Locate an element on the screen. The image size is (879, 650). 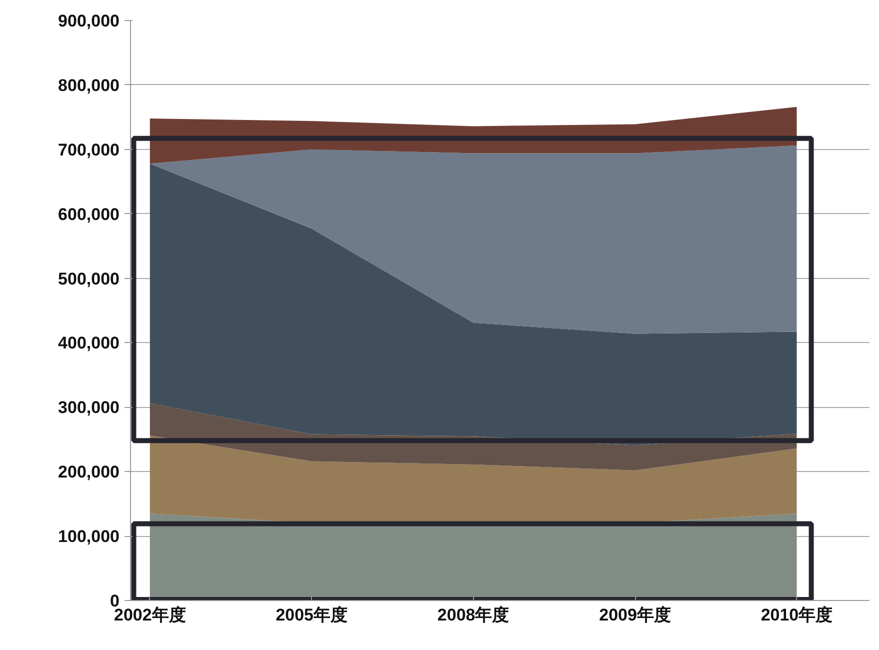
y-tick-label: 800,000 is located at coordinates (89, 85).